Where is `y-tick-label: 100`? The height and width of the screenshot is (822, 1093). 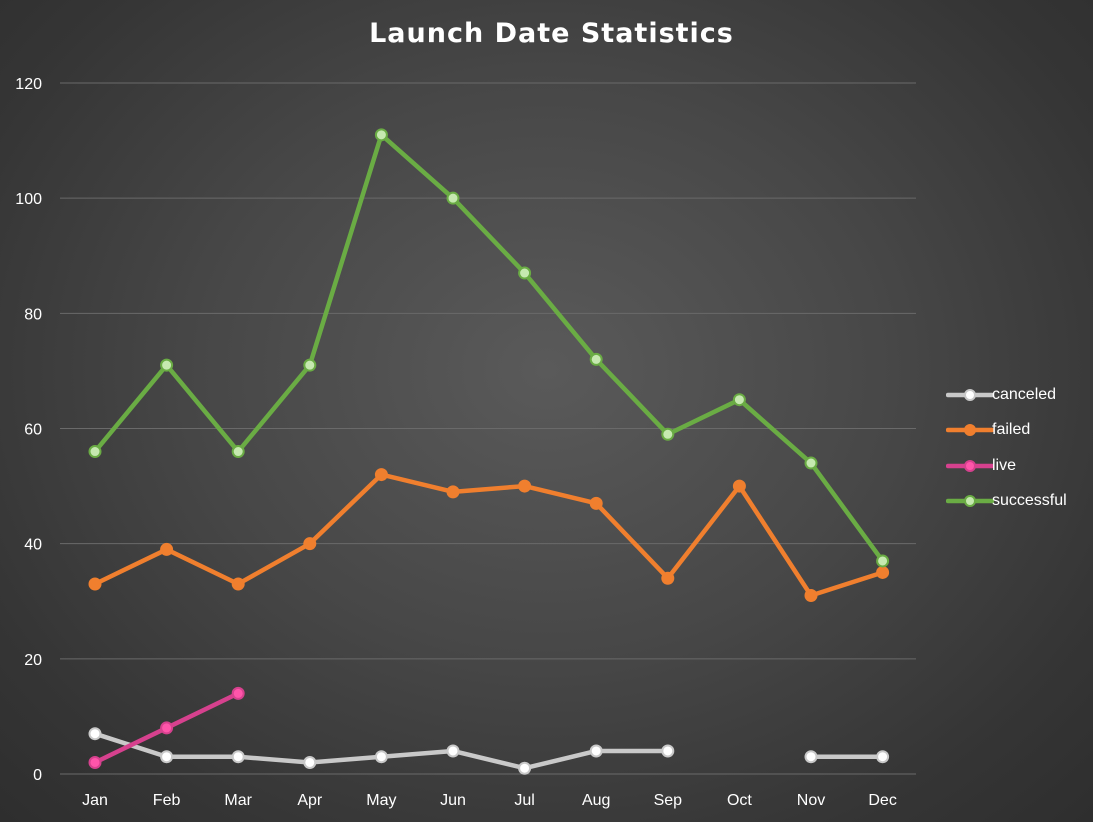
y-tick-label: 100 is located at coordinates (28, 199).